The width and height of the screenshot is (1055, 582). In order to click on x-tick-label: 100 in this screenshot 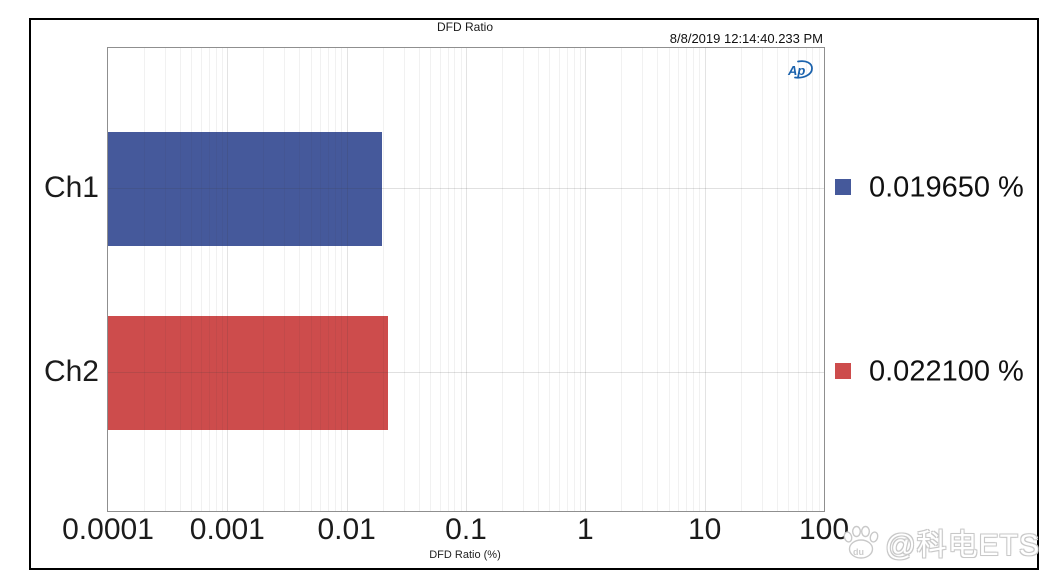, I will do `click(824, 529)`.